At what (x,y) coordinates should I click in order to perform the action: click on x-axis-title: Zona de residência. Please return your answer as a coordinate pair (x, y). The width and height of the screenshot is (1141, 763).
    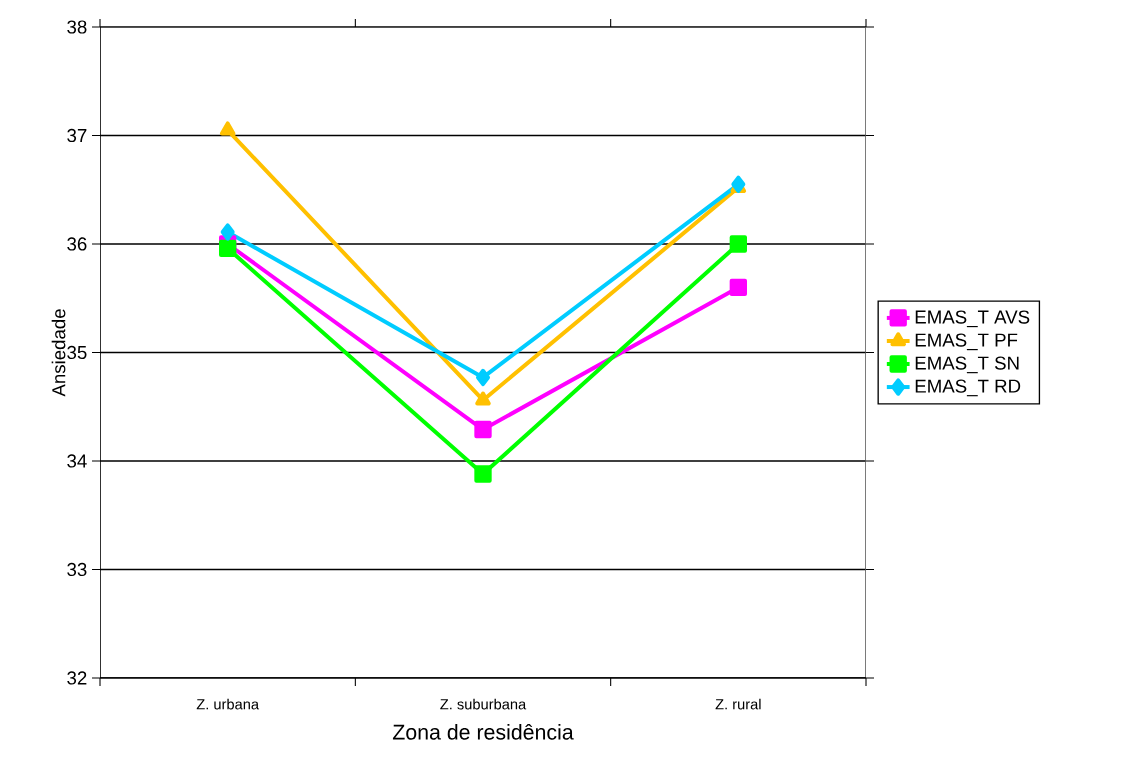
    Looking at the image, I should click on (483, 731).